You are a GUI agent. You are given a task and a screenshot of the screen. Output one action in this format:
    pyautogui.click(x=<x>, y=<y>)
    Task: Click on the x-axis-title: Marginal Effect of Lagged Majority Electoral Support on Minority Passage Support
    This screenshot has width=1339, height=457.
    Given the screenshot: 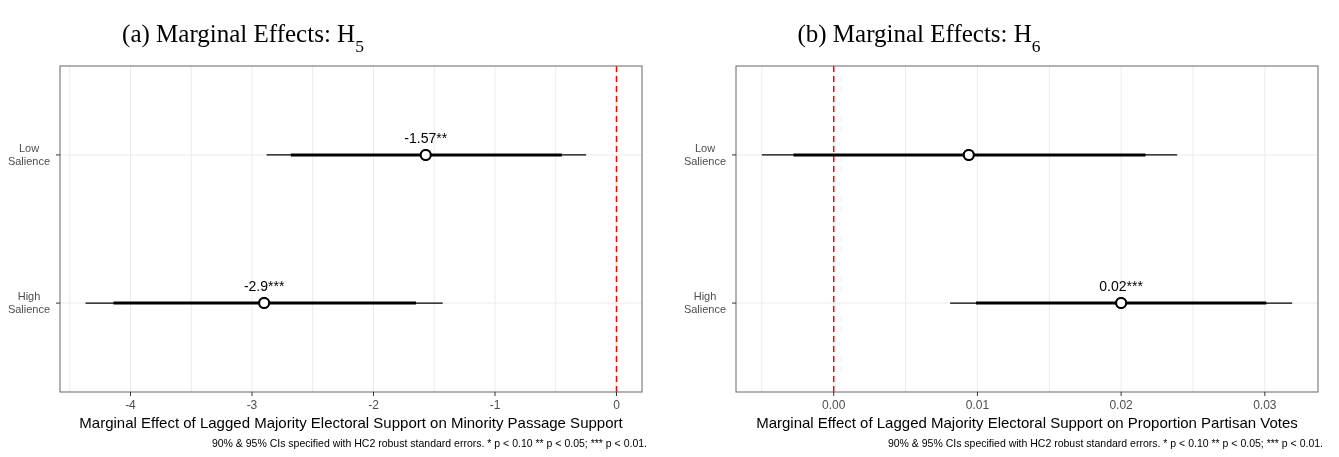 What is the action you would take?
    pyautogui.click(x=351, y=422)
    